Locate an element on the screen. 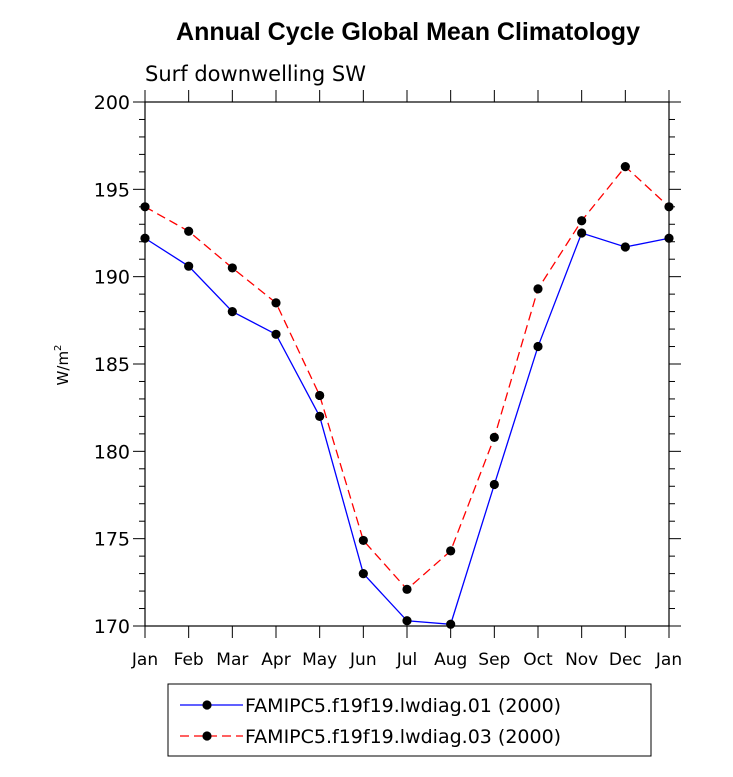 Image resolution: width=733 pixels, height=777 pixels. x-tick-label: Apr is located at coordinates (275, 660).